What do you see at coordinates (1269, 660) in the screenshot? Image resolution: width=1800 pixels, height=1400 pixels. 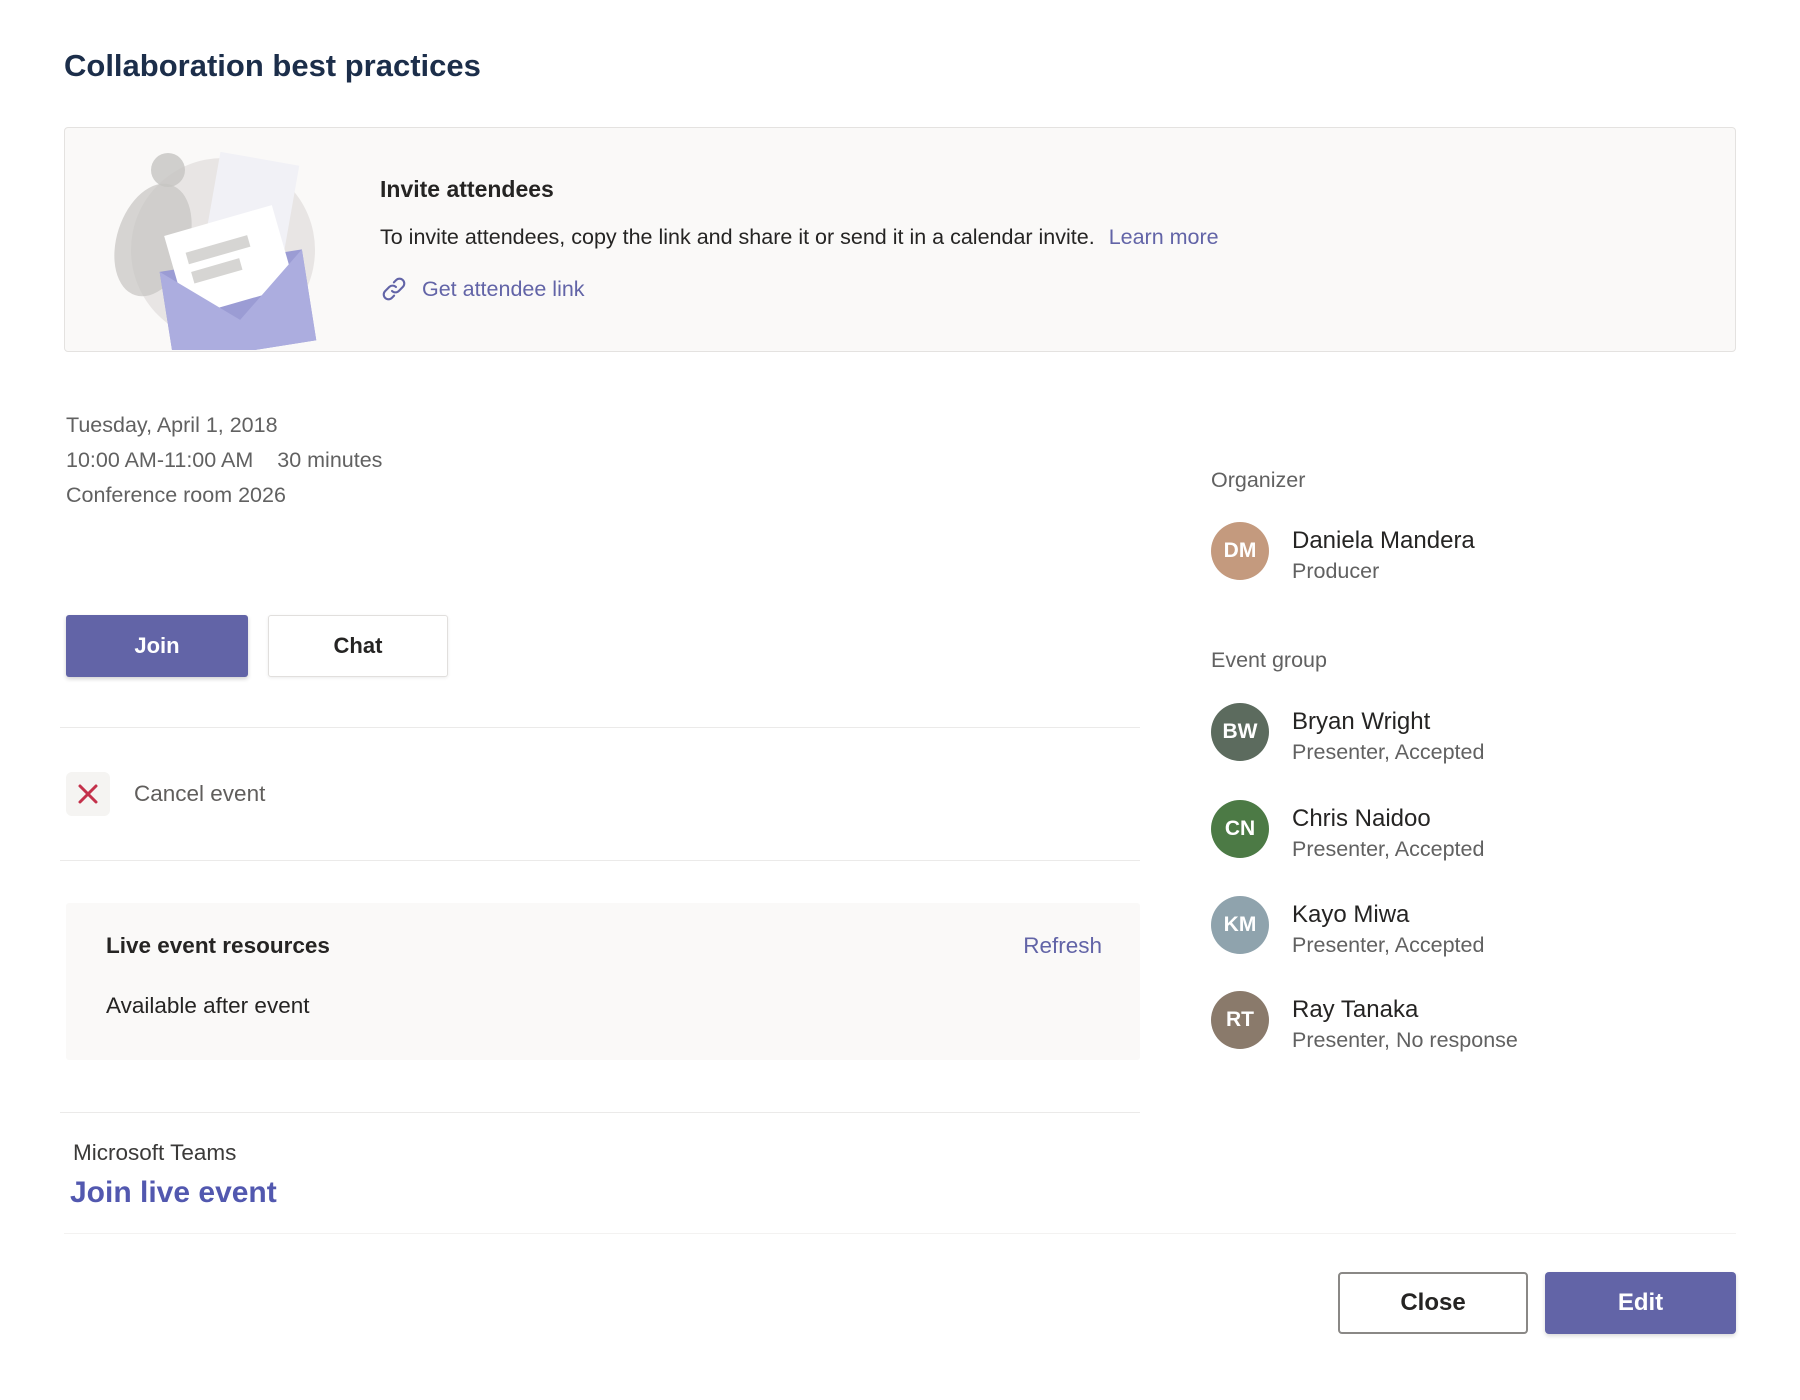 I see `event-group-heading: Event group` at bounding box center [1269, 660].